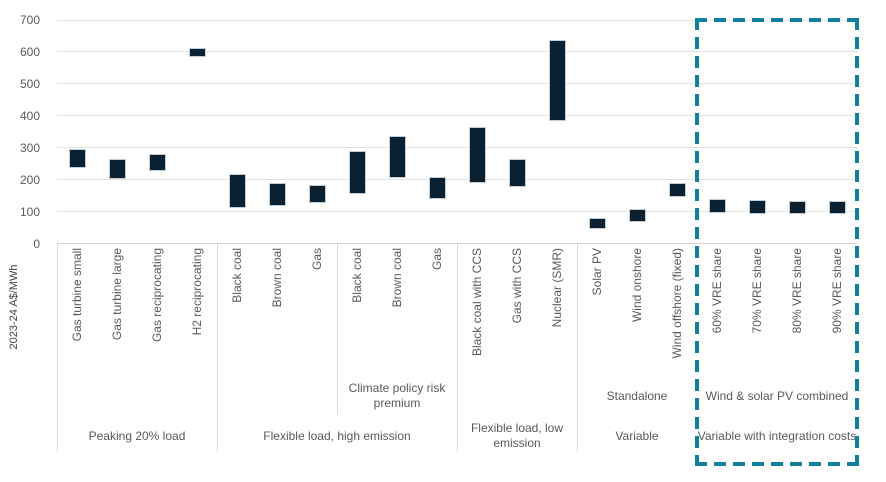  What do you see at coordinates (397, 156) in the screenshot?
I see `range-bar-8-brown-coal` at bounding box center [397, 156].